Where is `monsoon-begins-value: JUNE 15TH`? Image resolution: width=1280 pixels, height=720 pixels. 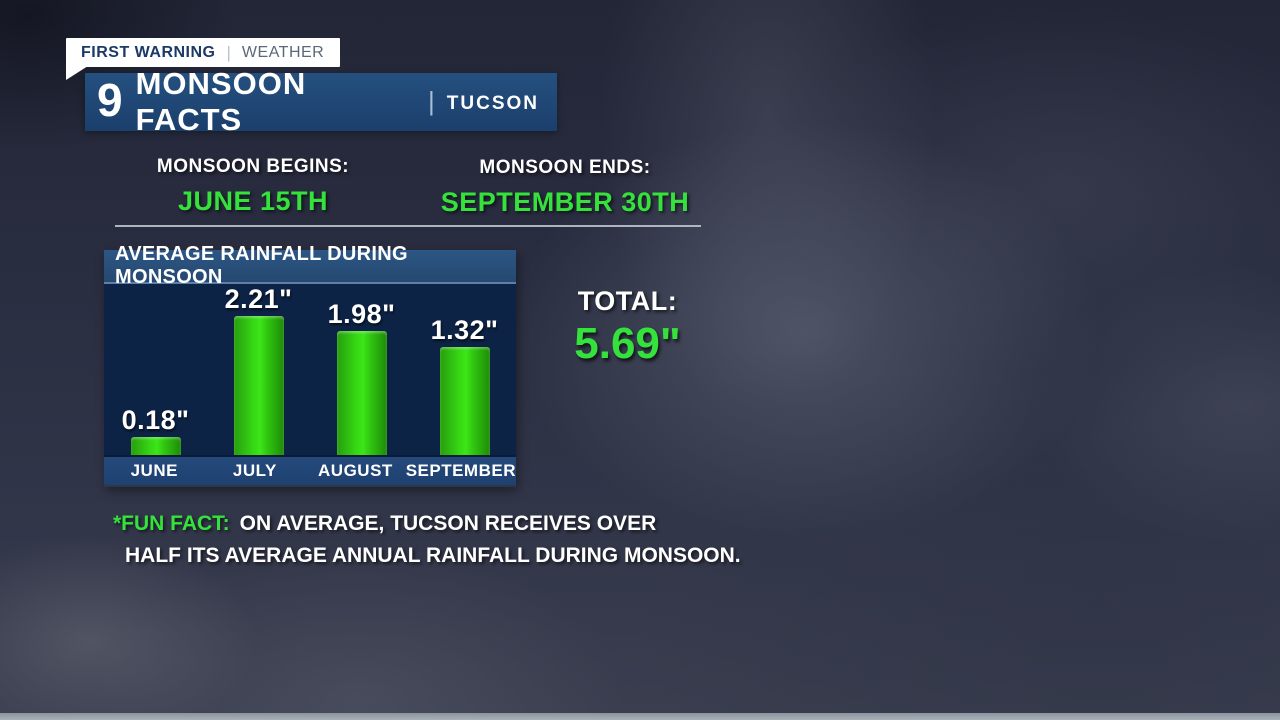
monsoon-begins-value: JUNE 15TH is located at coordinates (253, 201).